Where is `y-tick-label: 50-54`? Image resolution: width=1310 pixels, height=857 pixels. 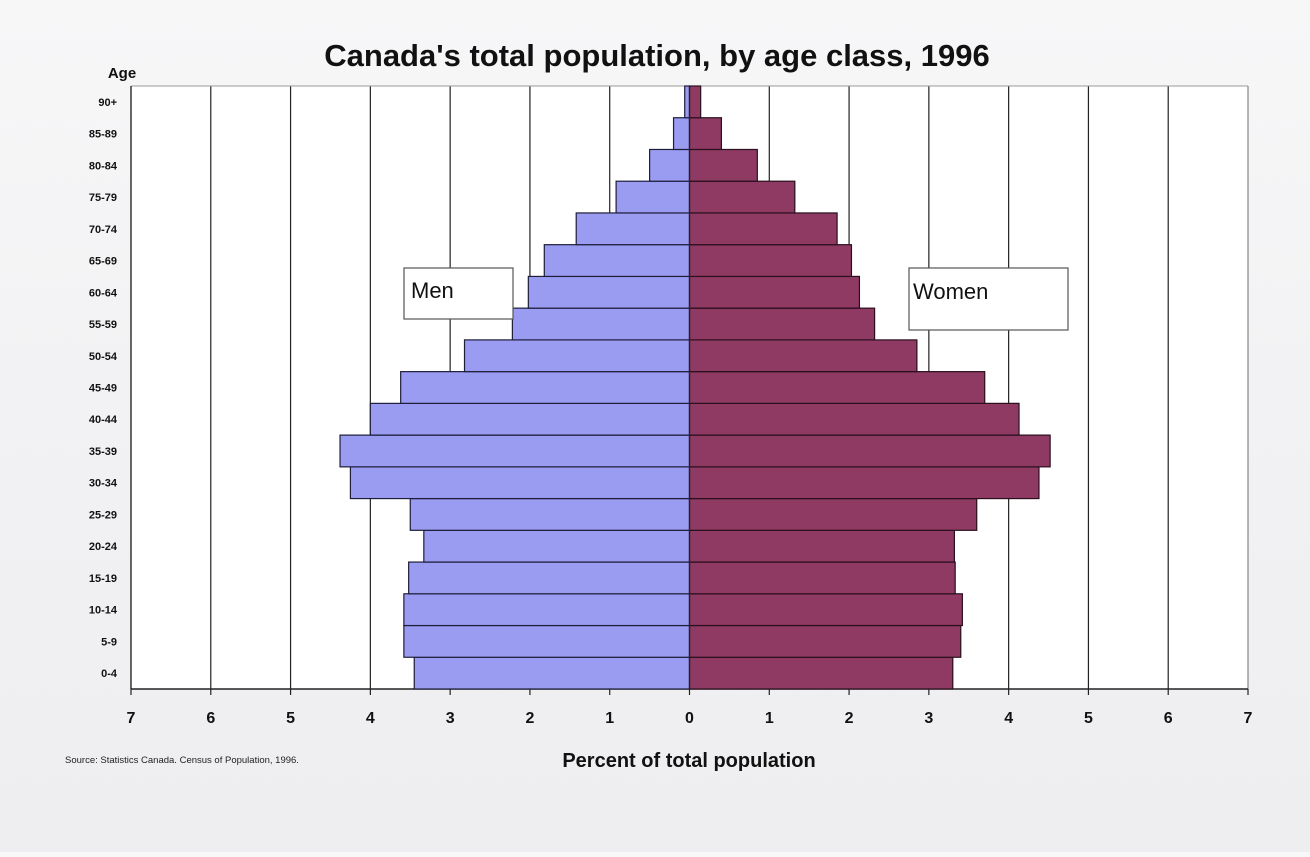
y-tick-label: 50-54 is located at coordinates (103, 357).